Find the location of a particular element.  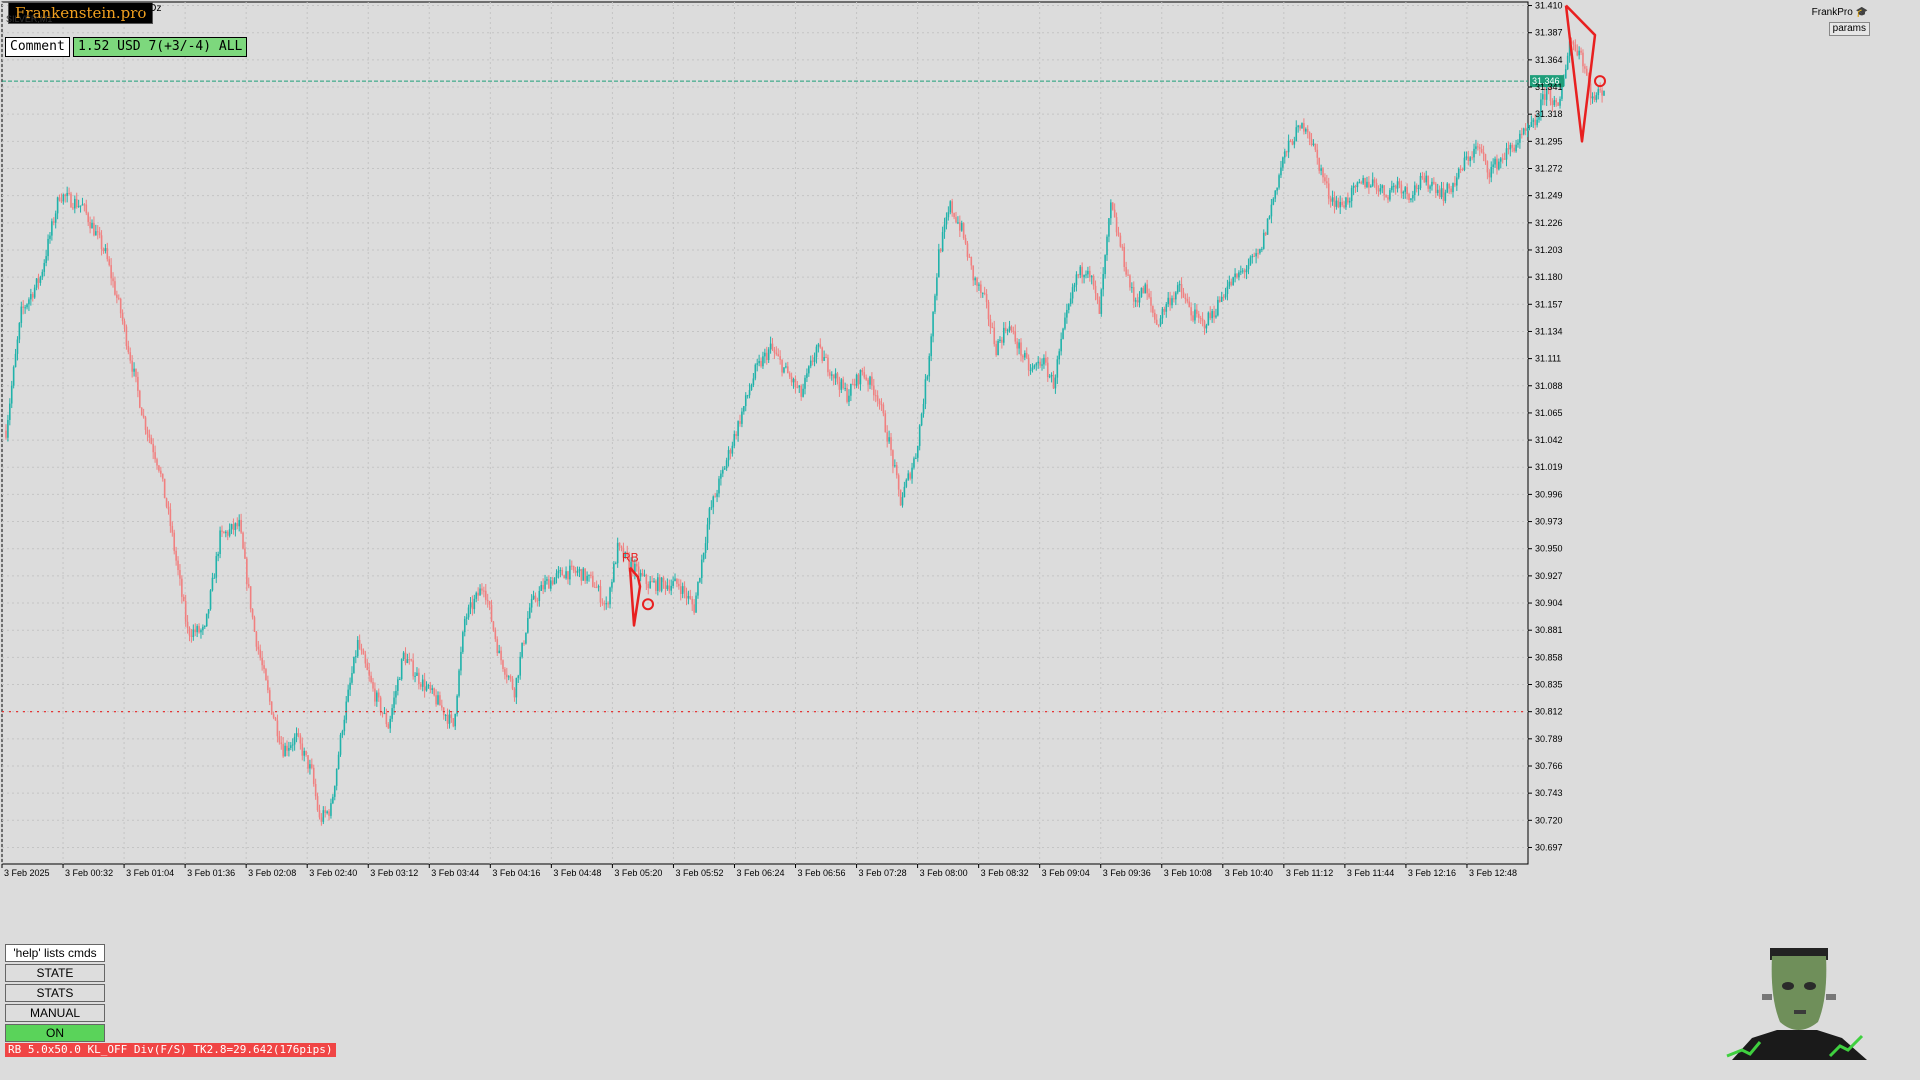

state-button: STATE is located at coordinates (55, 973).